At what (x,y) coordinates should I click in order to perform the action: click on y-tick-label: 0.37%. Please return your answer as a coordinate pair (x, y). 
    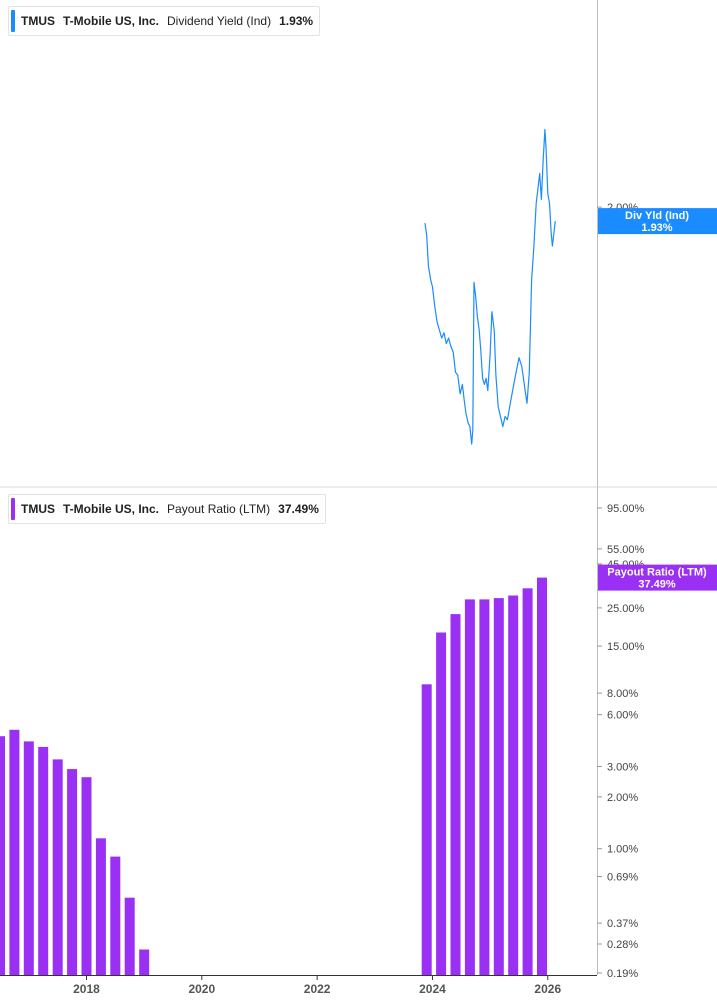
    Looking at the image, I should click on (622, 924).